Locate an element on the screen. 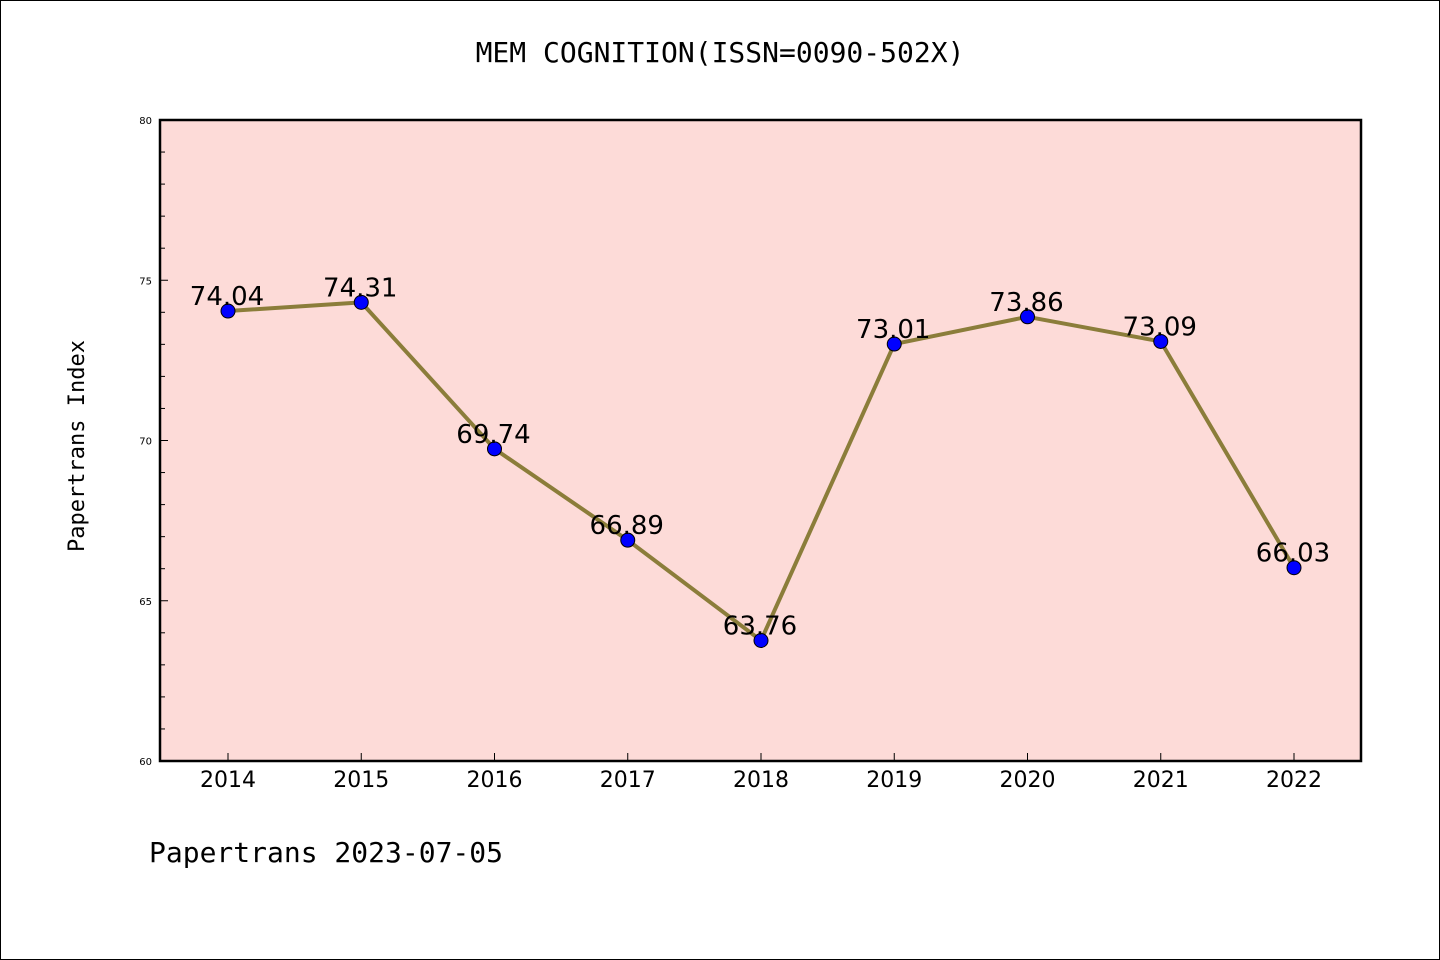 The height and width of the screenshot is (960, 1440). x-tick-label: 2016 is located at coordinates (495, 780).